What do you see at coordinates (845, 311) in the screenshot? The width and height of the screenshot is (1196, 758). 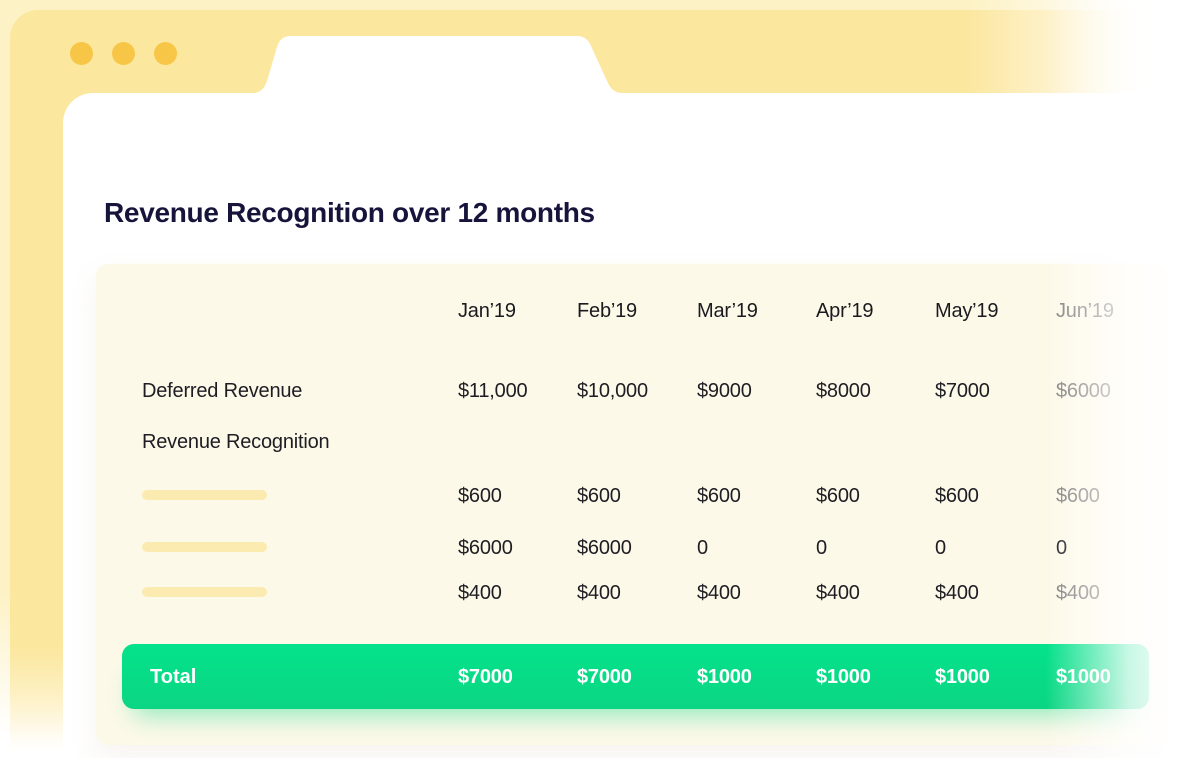 I see `column-header-apr: Apr’19` at bounding box center [845, 311].